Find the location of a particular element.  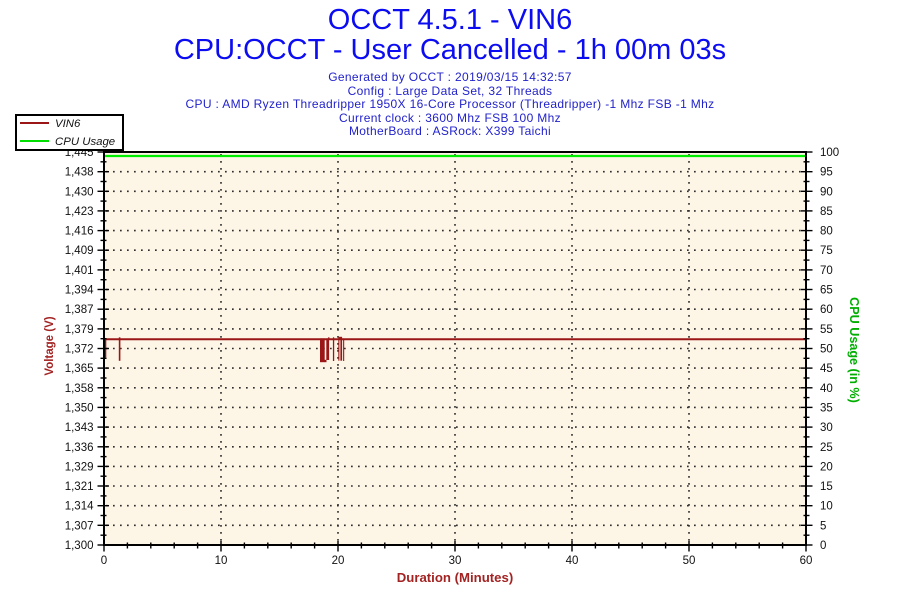

svg-text: Voltage (V) is located at coordinates (50, 345).